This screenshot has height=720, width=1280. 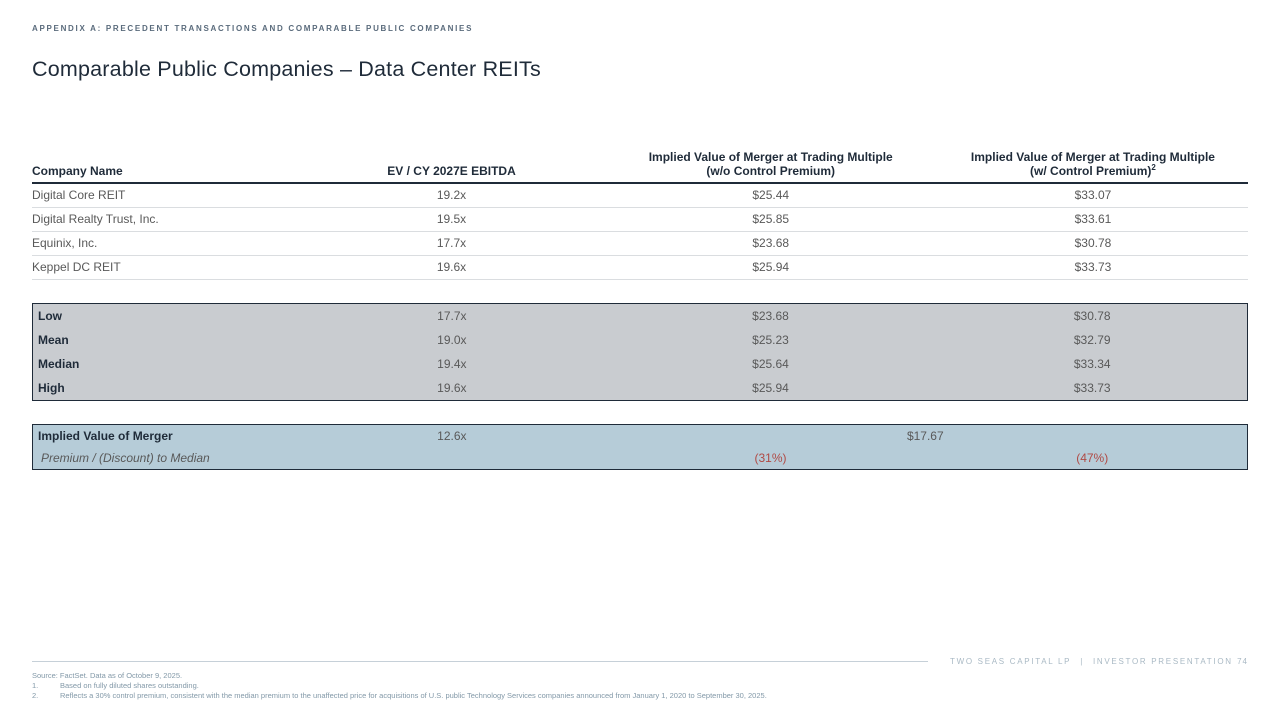 What do you see at coordinates (166, 243) in the screenshot?
I see `company-name: Equinix, Inc.` at bounding box center [166, 243].